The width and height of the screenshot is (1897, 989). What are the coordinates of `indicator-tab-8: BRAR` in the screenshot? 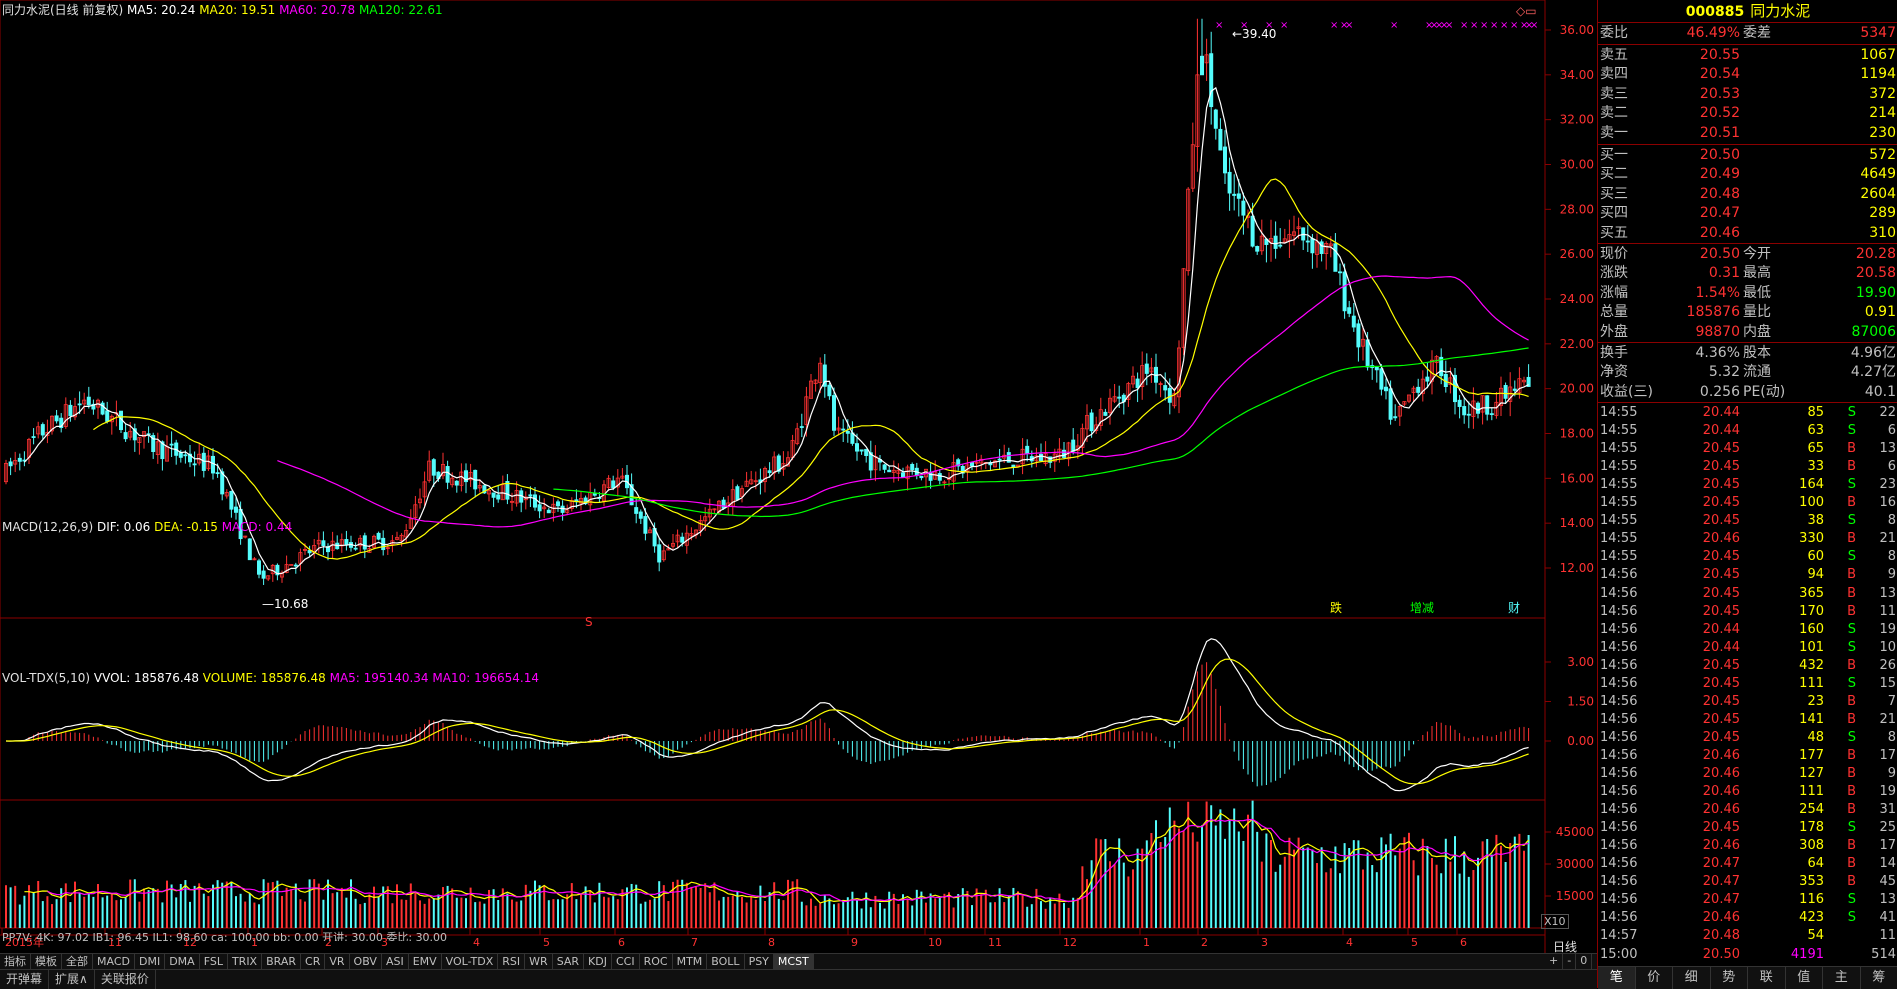 It's located at (281, 962).